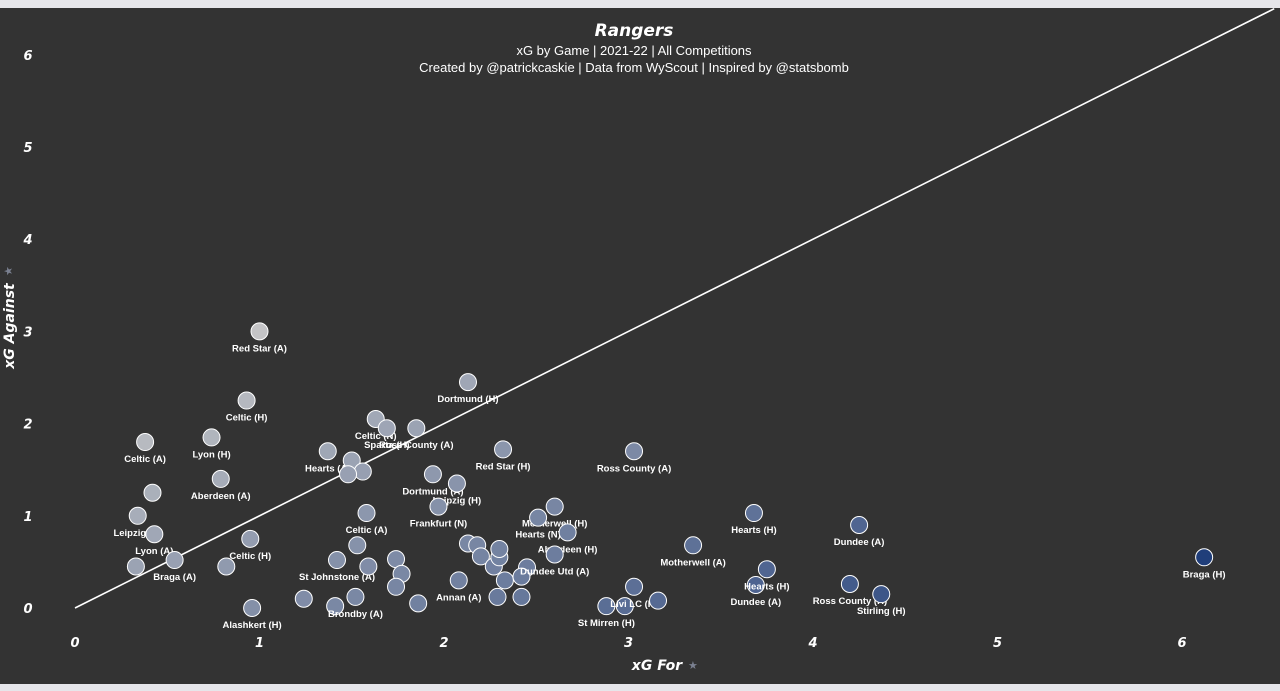  I want to click on point-label: Celtic (A), so click(145, 459).